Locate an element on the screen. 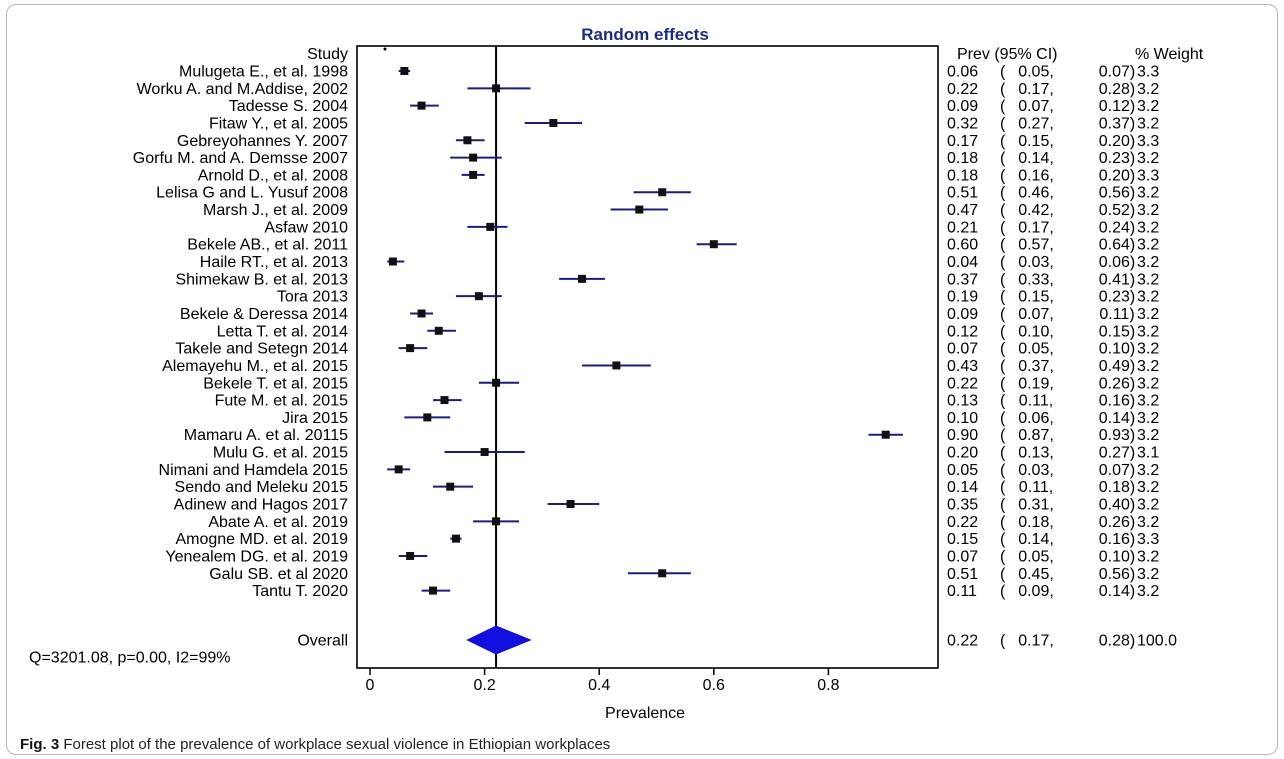 This screenshot has width=1284, height=759. ci-upper: 0.24) is located at coordinates (1117, 227).